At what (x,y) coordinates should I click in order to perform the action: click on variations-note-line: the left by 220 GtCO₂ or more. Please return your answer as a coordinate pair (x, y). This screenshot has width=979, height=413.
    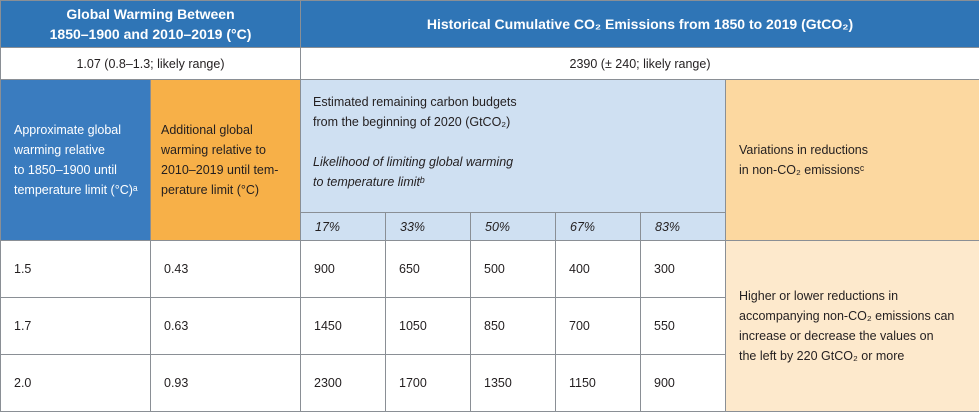
    Looking at the image, I should click on (822, 356).